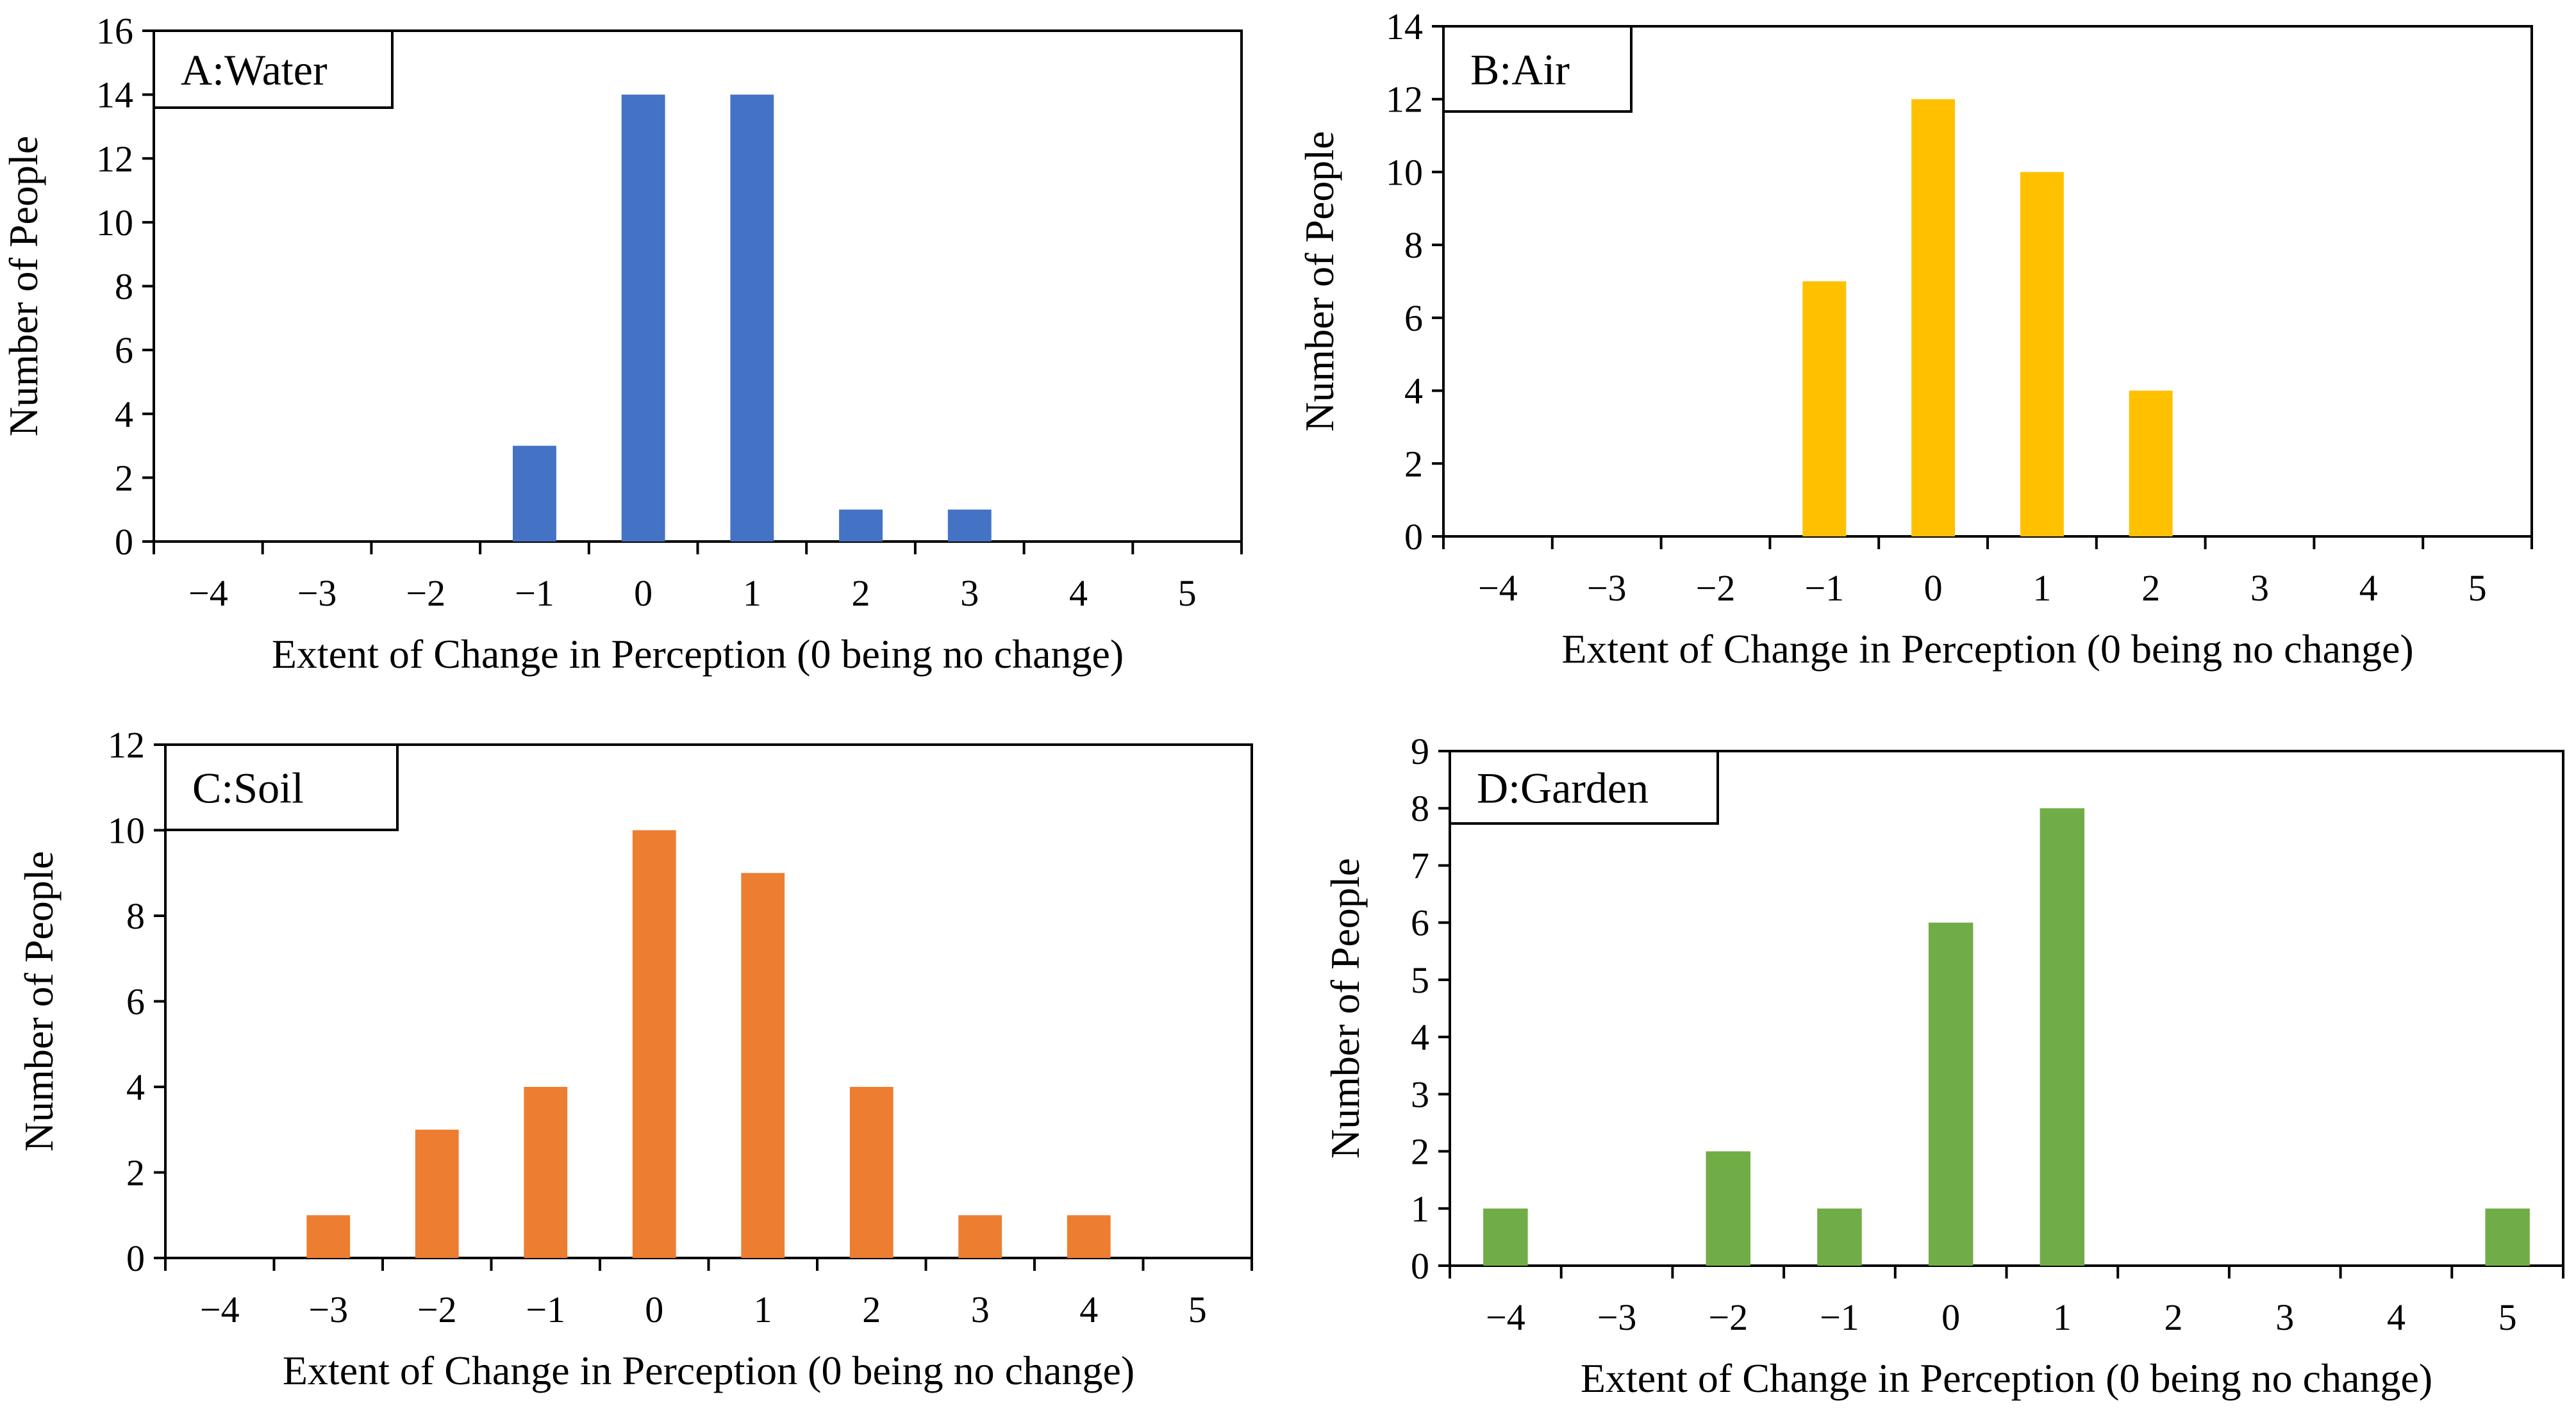 The width and height of the screenshot is (2576, 1415). I want to click on y-tick-label: 7, so click(1420, 865).